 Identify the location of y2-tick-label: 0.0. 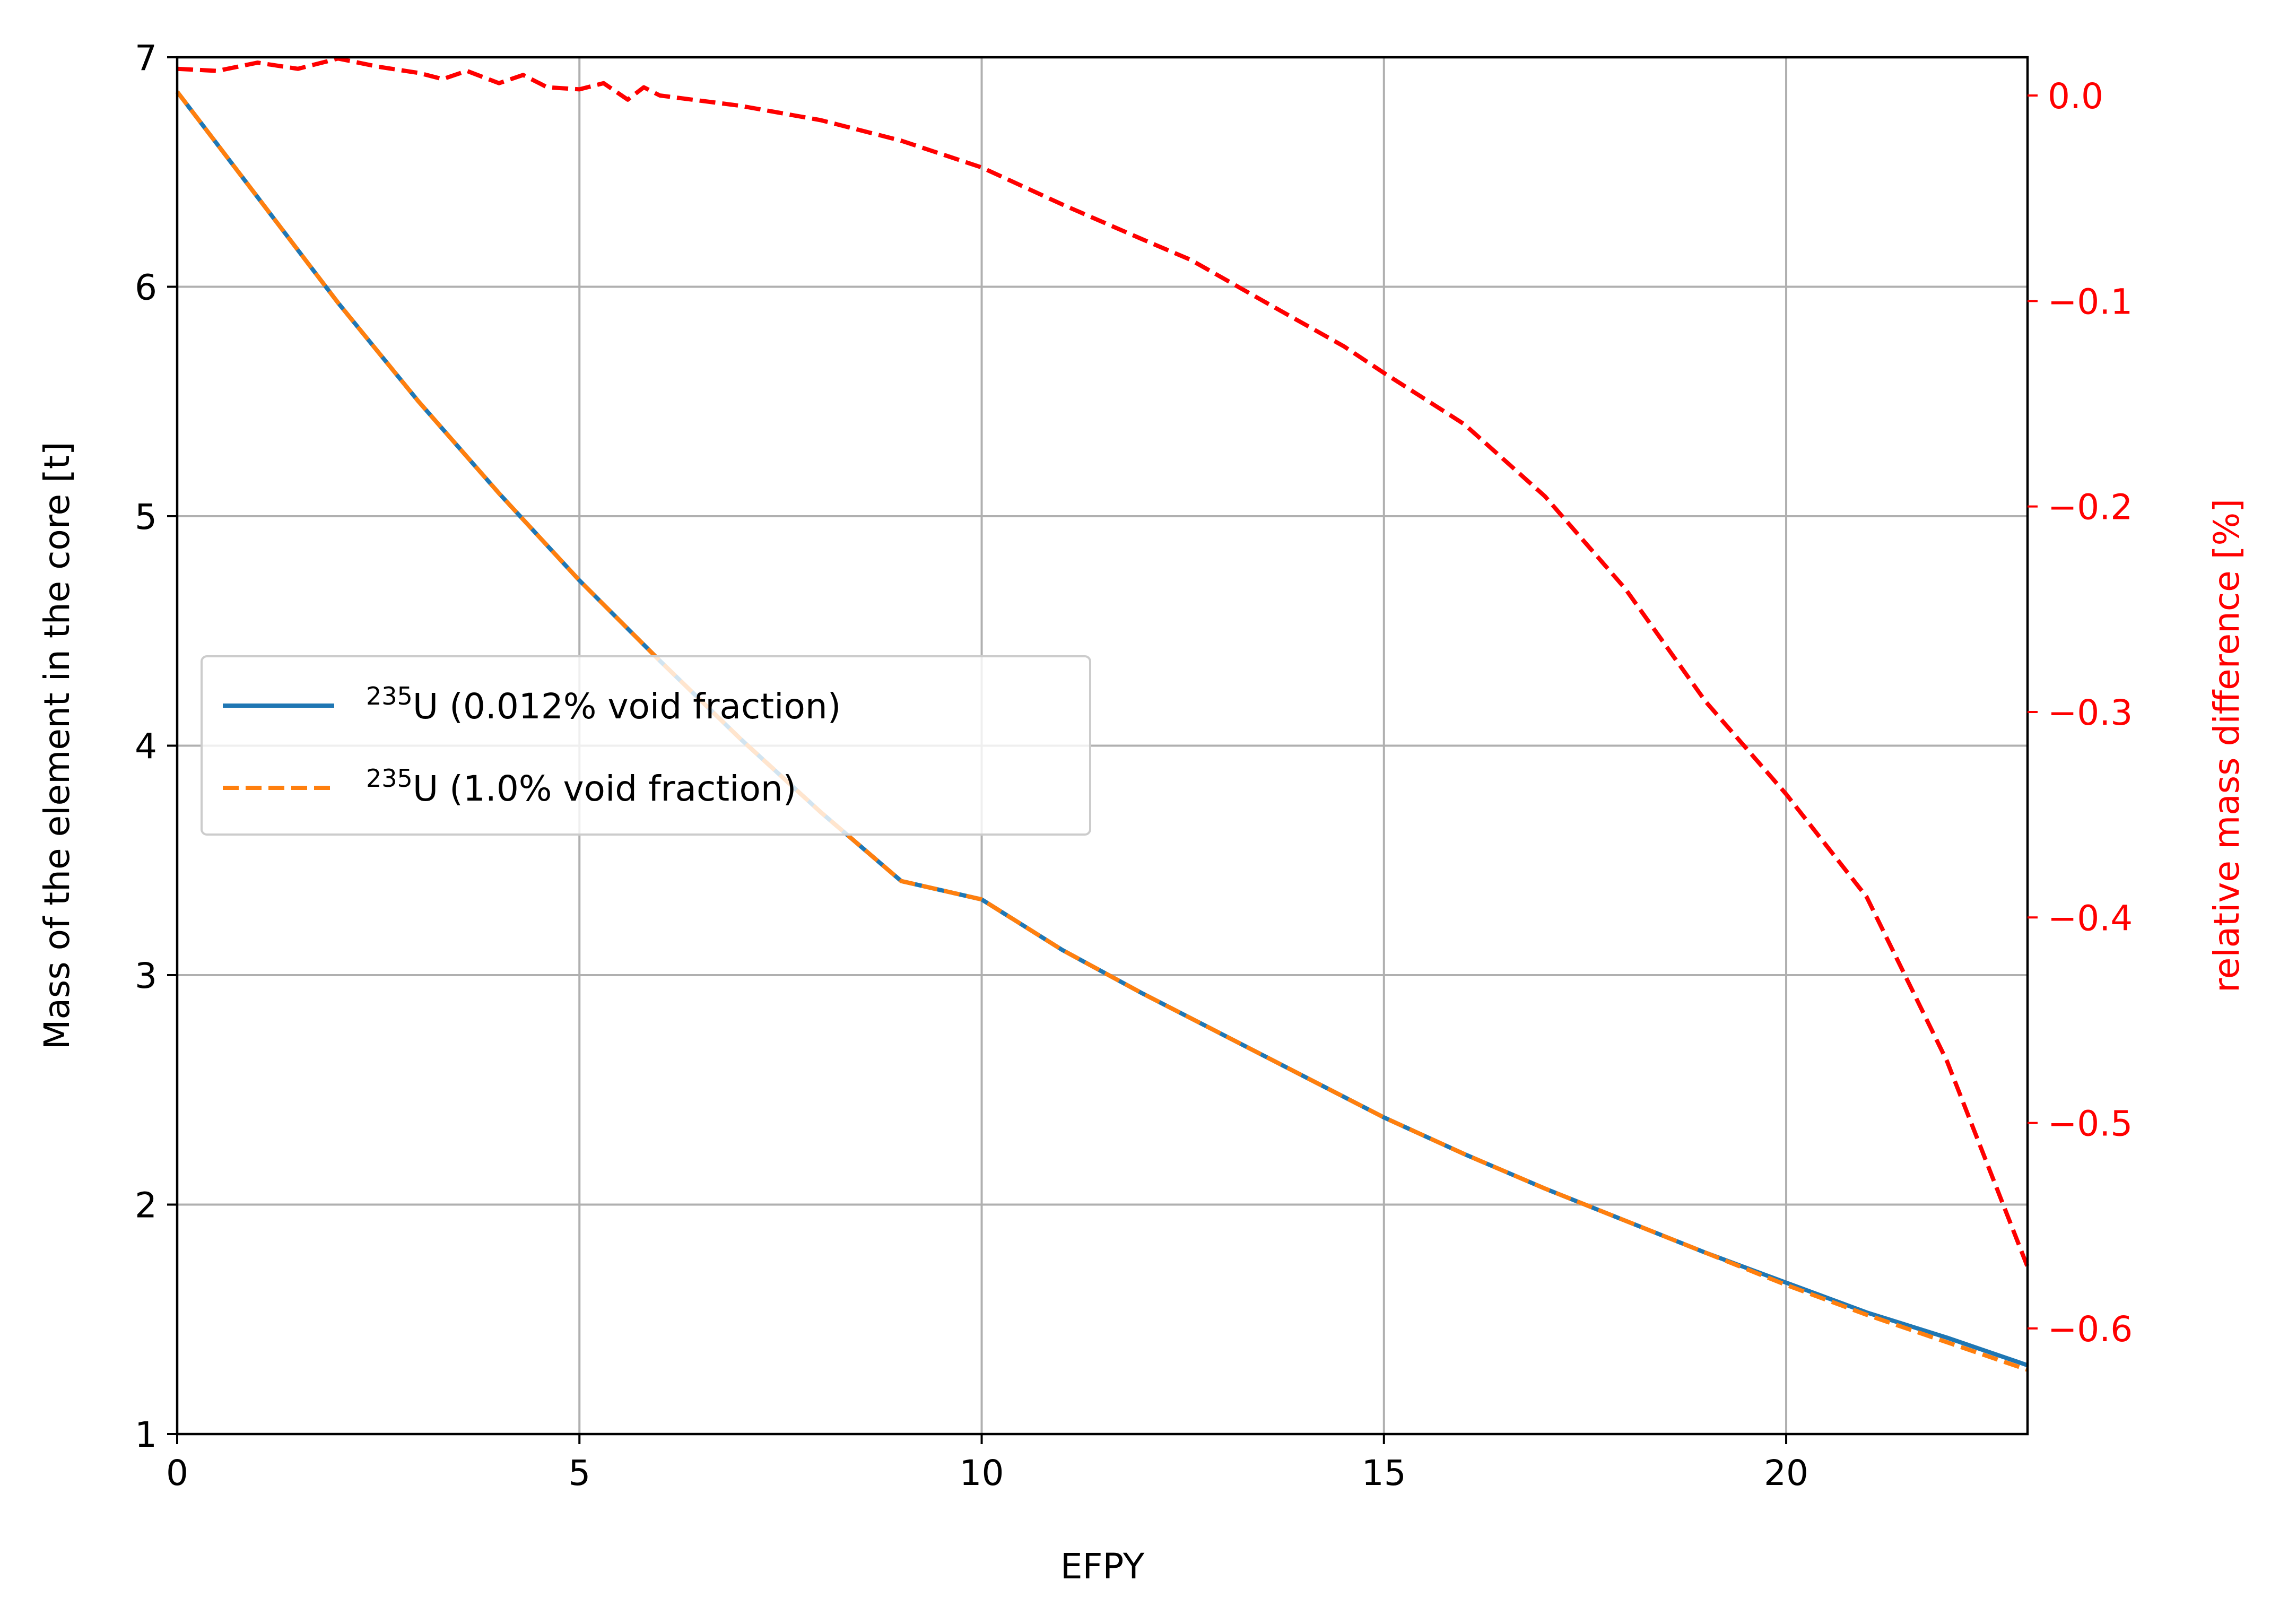
(2075, 96).